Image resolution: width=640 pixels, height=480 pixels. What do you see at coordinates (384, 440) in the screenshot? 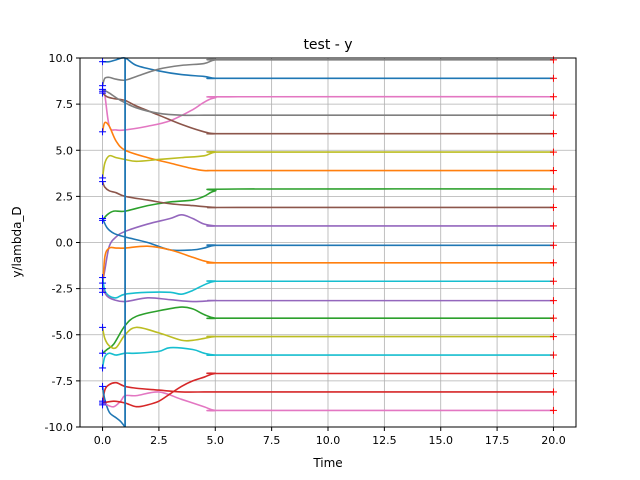
I see `x-tick-label: 12.5` at bounding box center [384, 440].